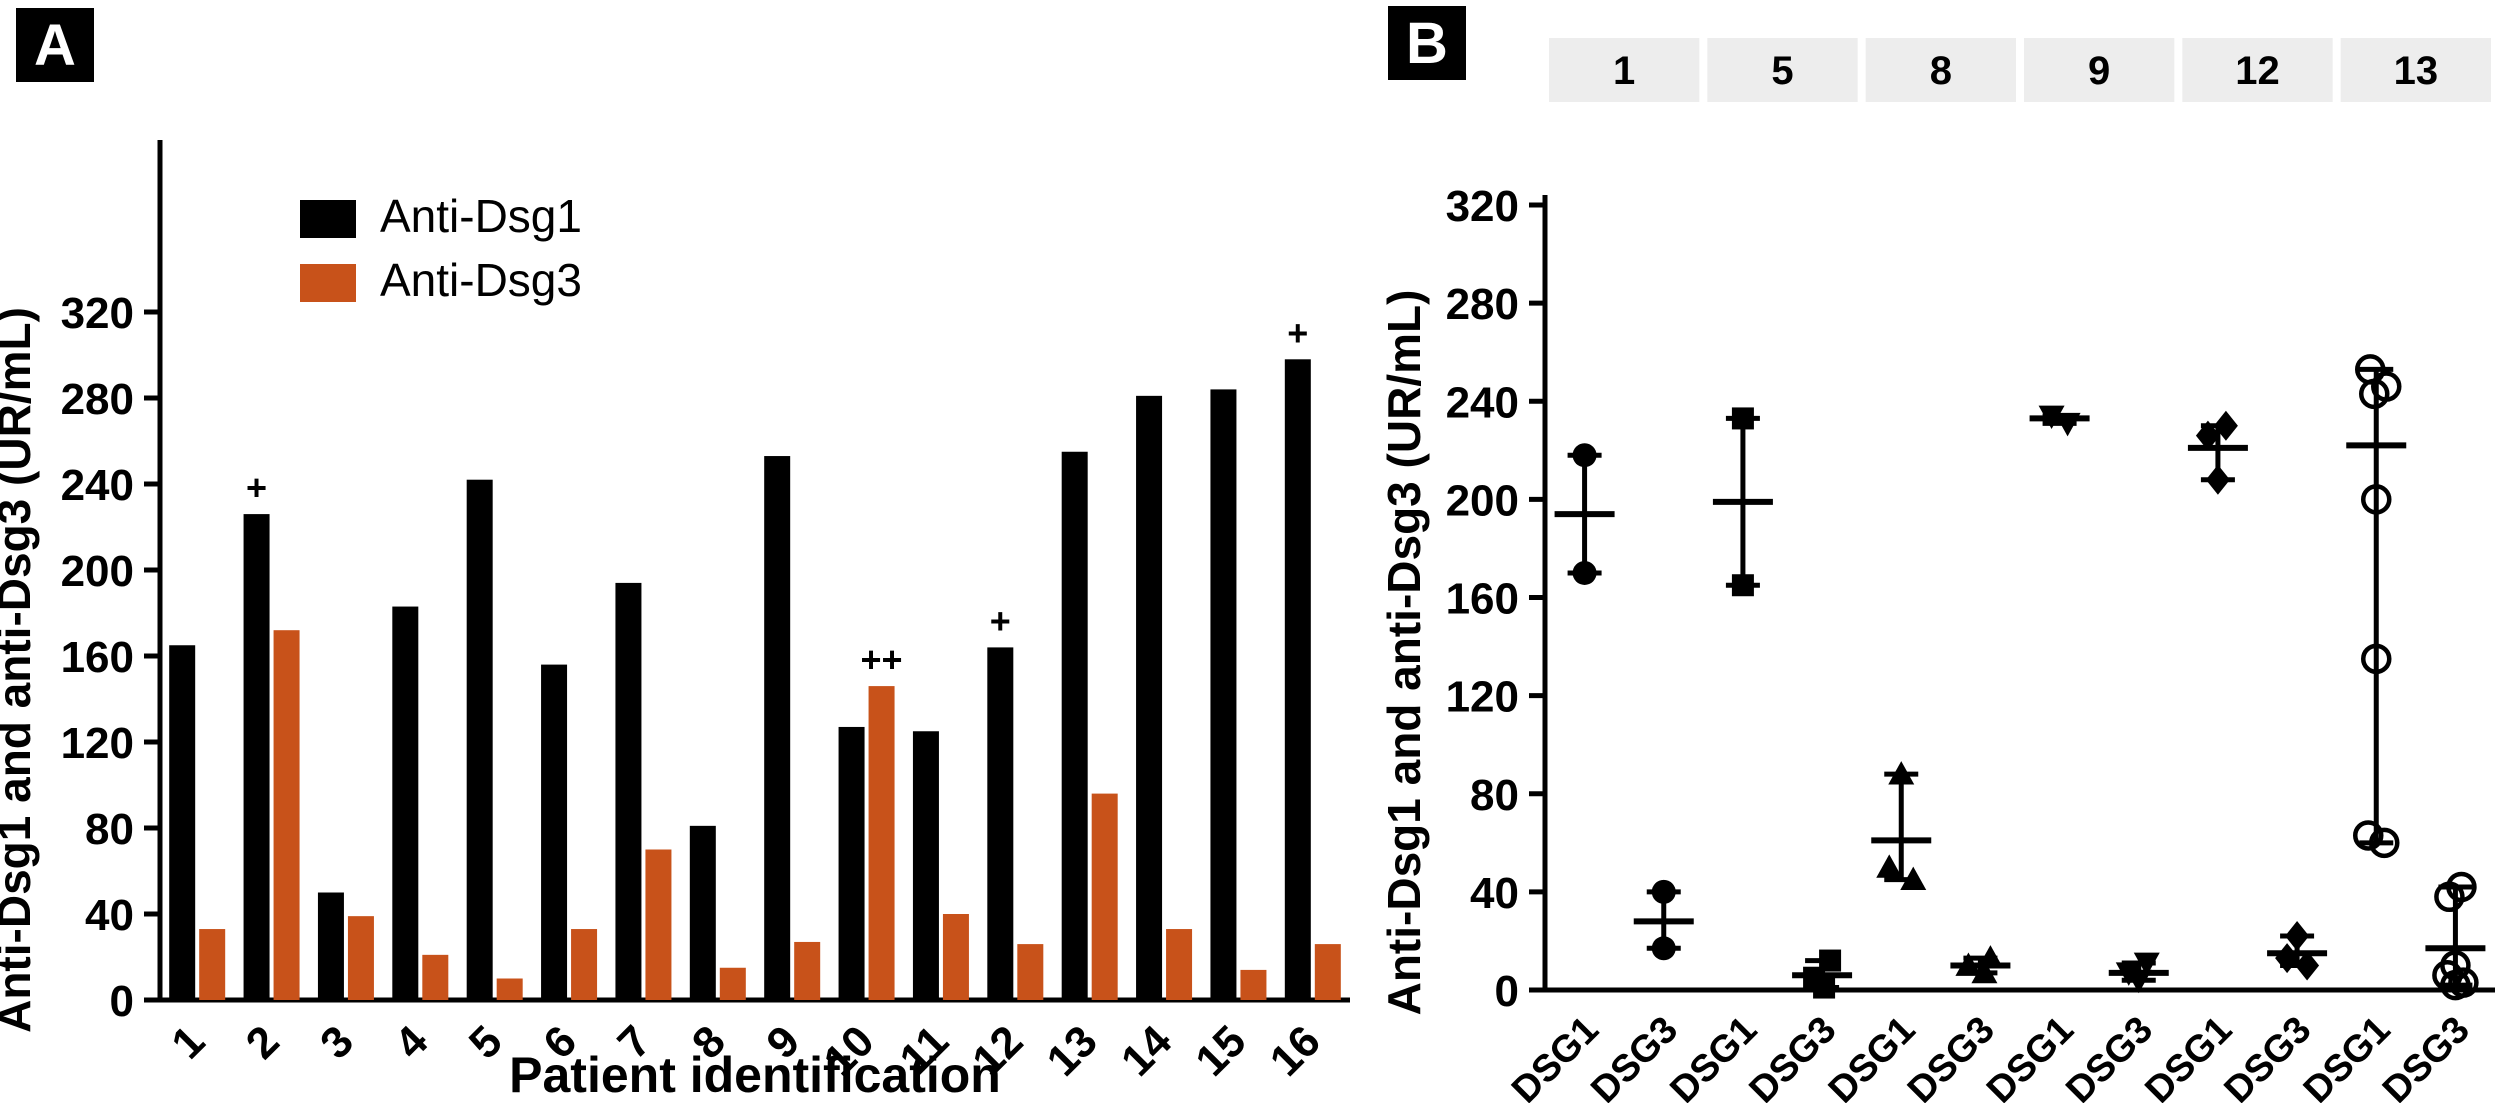  Describe the element at coordinates (1941, 71) in the screenshot. I see `patient-header-label: 8` at that location.